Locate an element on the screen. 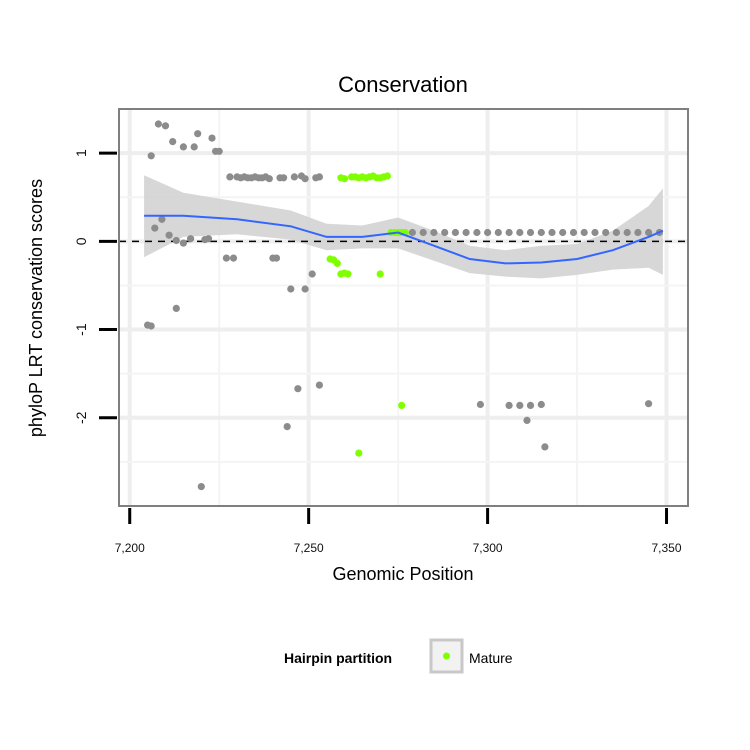 Image resolution: width=750 pixels, height=750 pixels. x-tick-label: 7,350 is located at coordinates (667, 548).